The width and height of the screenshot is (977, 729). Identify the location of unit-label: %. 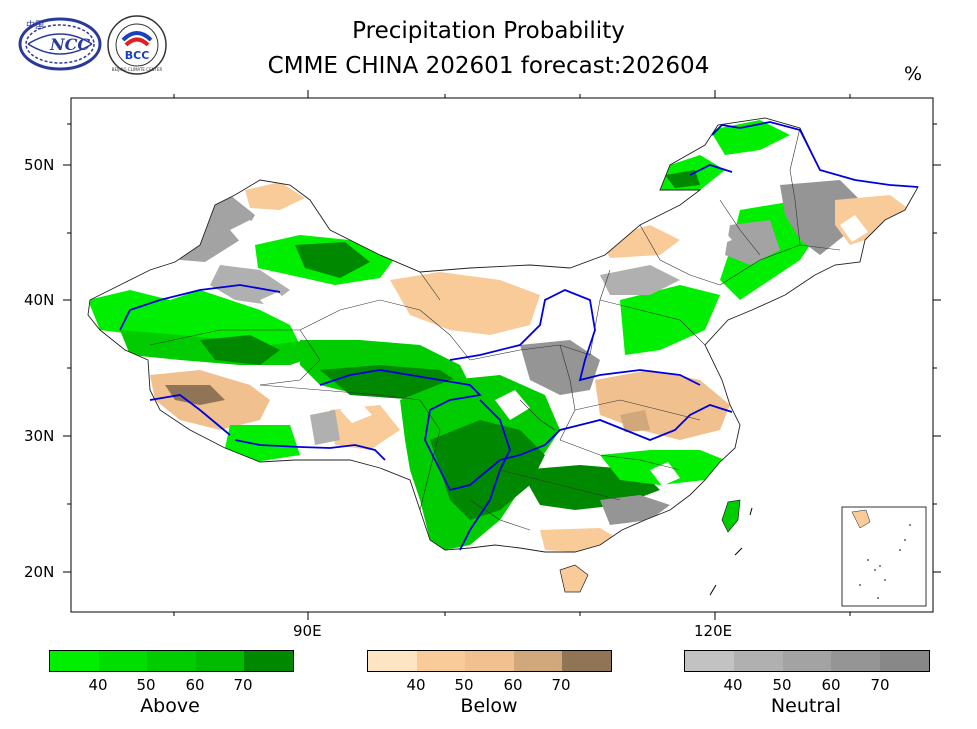
(913, 74).